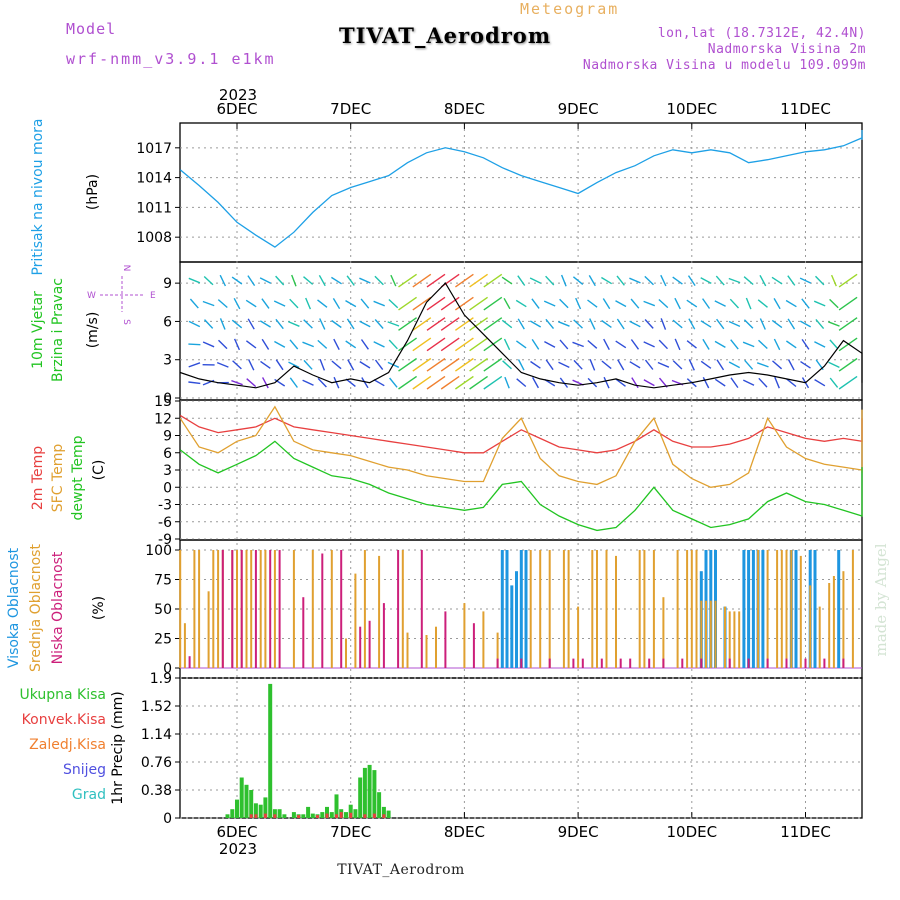 The width and height of the screenshot is (900, 900). Describe the element at coordinates (36, 608) in the screenshot. I see `cloud-mid-ylabel: Srednja Oblacnost` at that location.